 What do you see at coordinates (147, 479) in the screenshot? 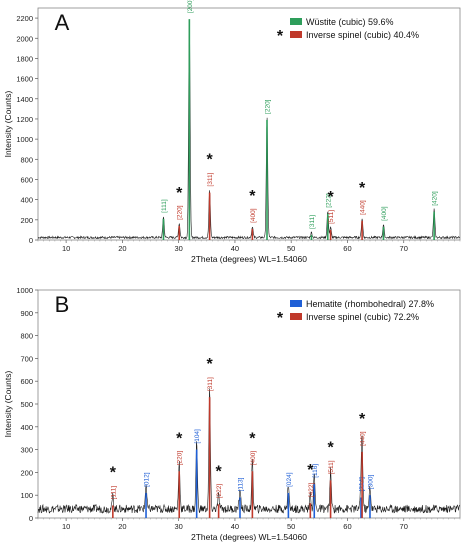
I see `hkl-label: [012]` at bounding box center [147, 479].